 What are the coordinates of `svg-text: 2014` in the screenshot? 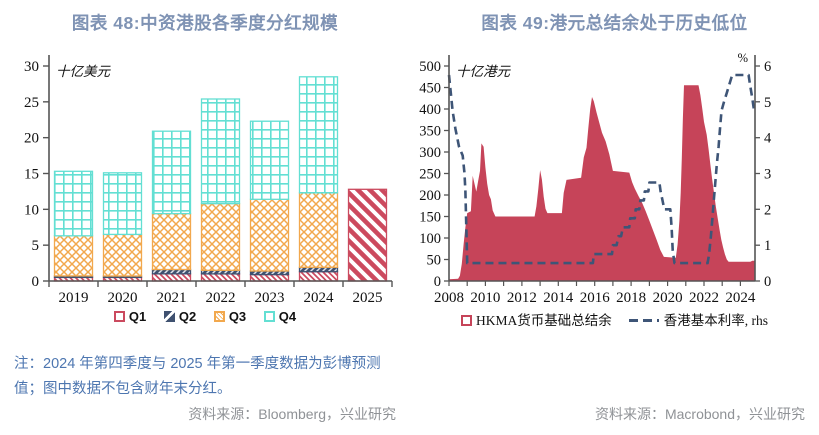 It's located at (558, 298).